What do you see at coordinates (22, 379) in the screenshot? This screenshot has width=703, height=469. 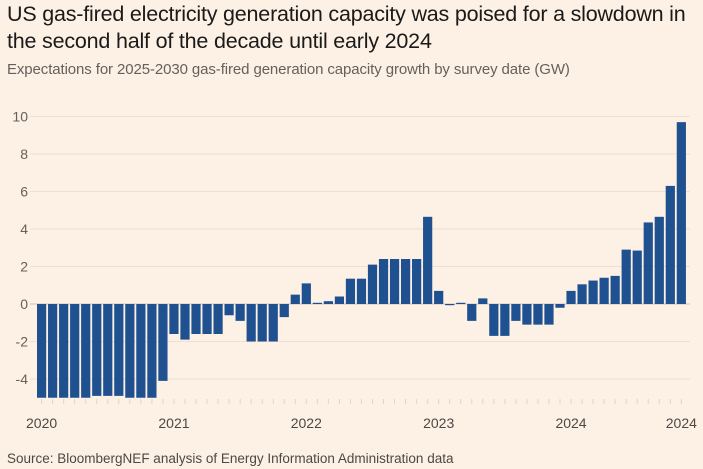 I see `y-tick-label: -4` at bounding box center [22, 379].